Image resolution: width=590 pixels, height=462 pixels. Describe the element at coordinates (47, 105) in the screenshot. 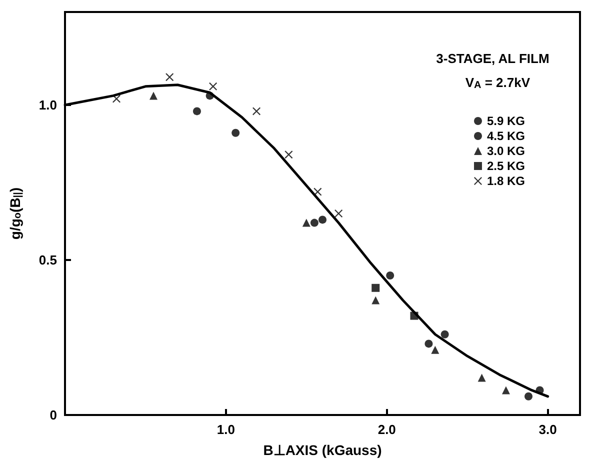

I see `y-tick-label: 1.0` at that location.